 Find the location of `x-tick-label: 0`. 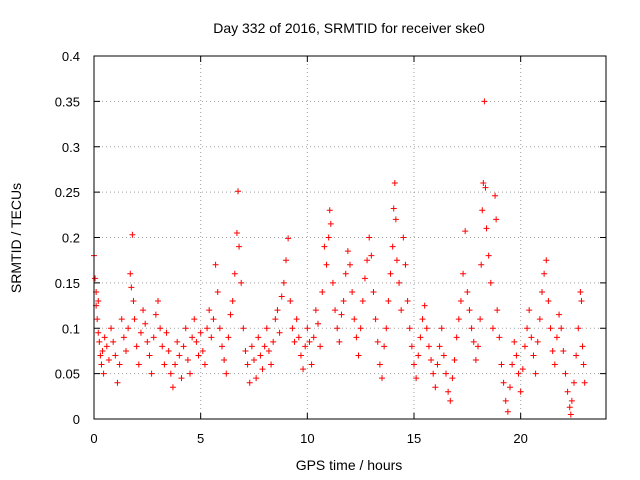

x-tick-label: 0 is located at coordinates (93, 438).